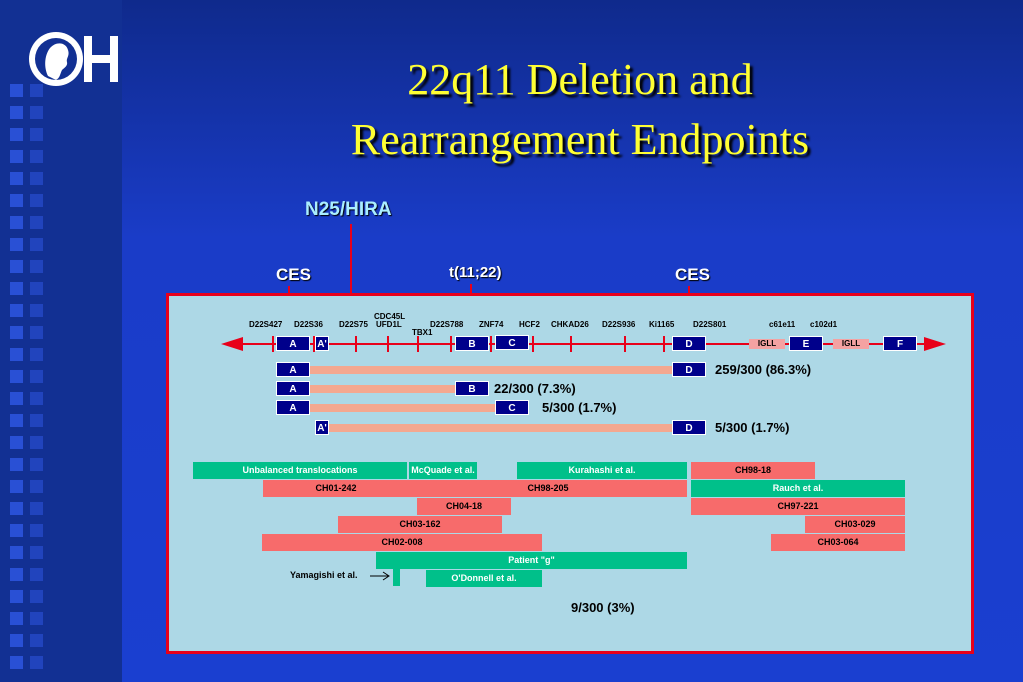  What do you see at coordinates (266, 324) in the screenshot?
I see `marker-d22s427: D22S427` at bounding box center [266, 324].